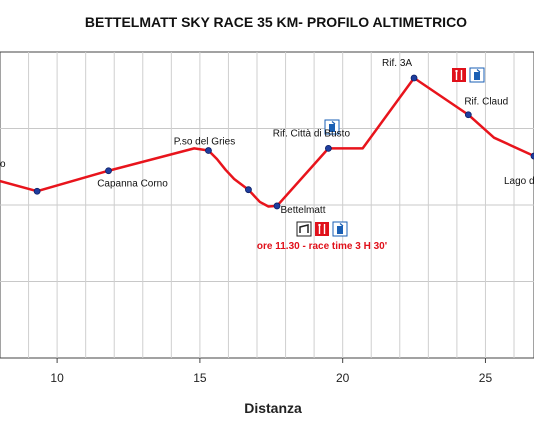 This screenshot has height=430, width=534. Describe the element at coordinates (312, 133) in the screenshot. I see `waypoint-label: Rif. Città di Busto` at that location.